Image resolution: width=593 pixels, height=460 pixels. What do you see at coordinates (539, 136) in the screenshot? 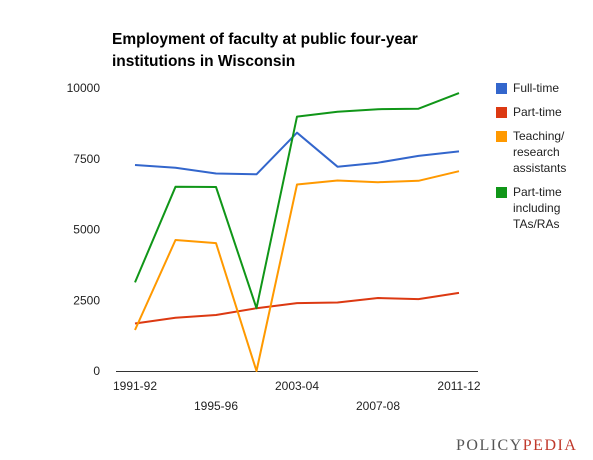
I see `legend-label: Teaching/` at bounding box center [539, 136].